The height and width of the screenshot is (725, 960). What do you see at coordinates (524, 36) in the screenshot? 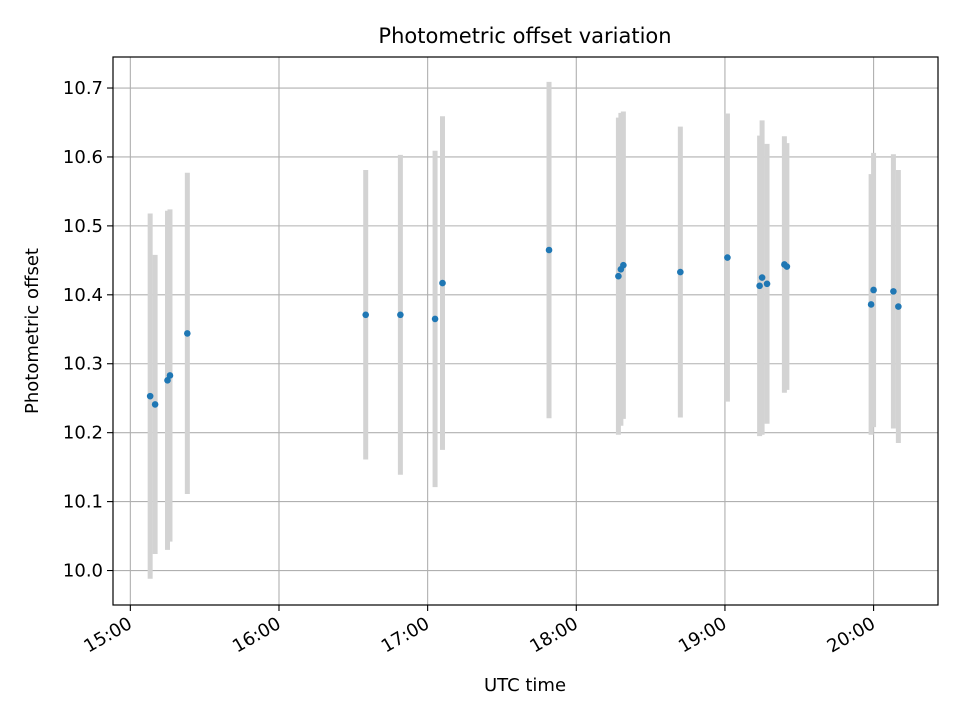
I see `chart-title: Photometric offset variation` at bounding box center [524, 36].